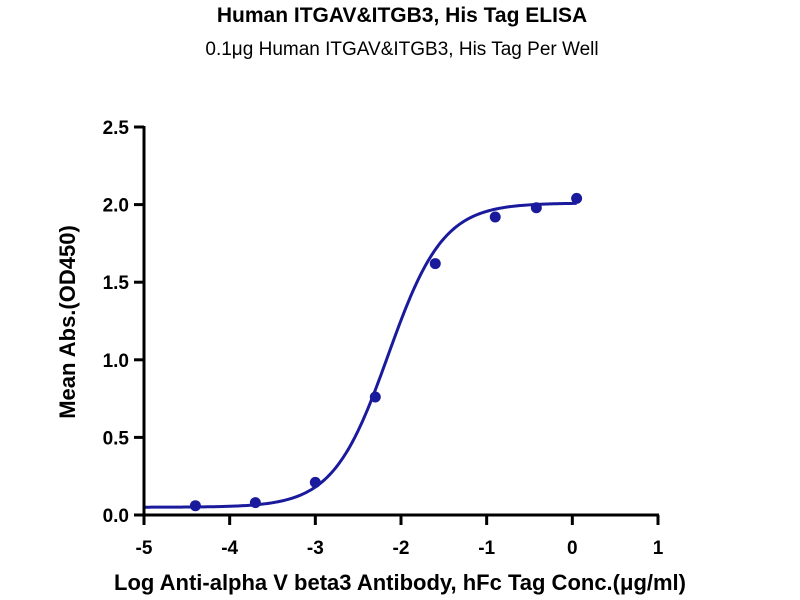 This screenshot has width=800, height=600. What do you see at coordinates (658, 548) in the screenshot?
I see `x-tick-label: 1` at bounding box center [658, 548].